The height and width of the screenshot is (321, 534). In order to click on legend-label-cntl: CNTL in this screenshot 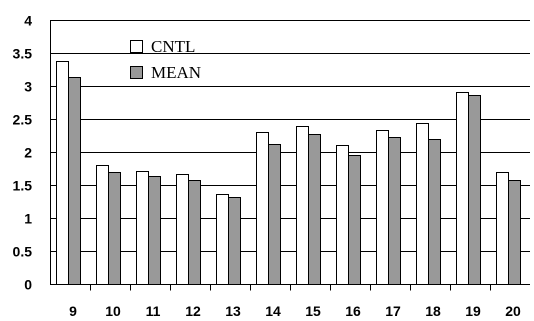, I will do `click(173, 46)`.